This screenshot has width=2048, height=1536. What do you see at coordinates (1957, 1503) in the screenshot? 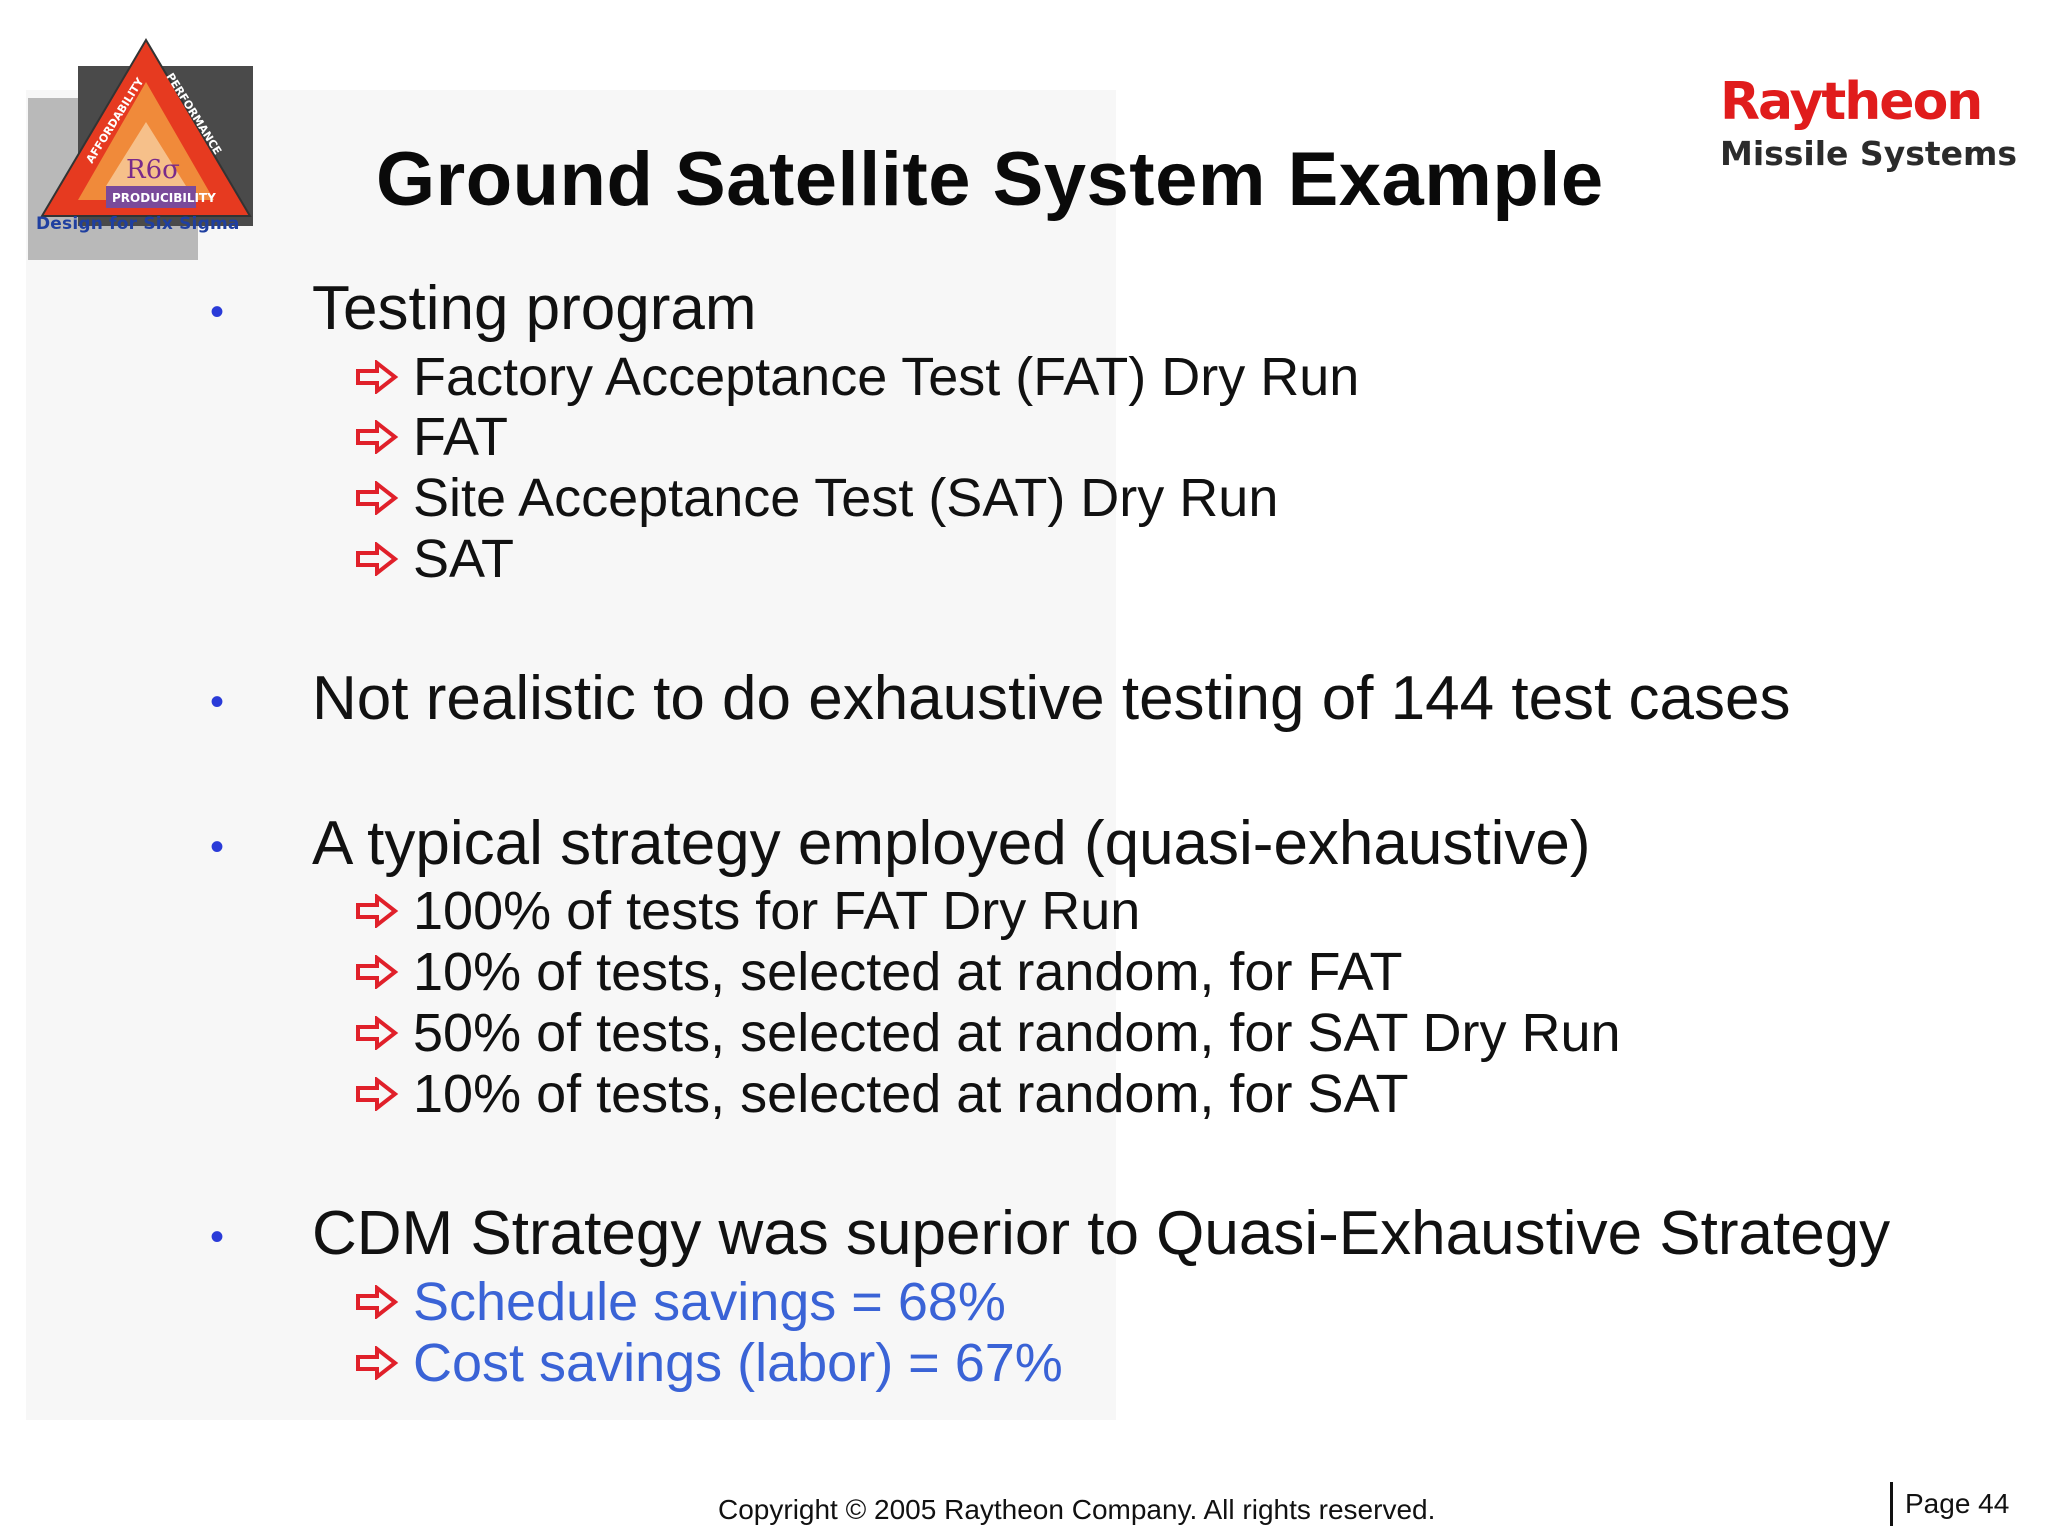
I see `page-number: Page 44` at bounding box center [1957, 1503].